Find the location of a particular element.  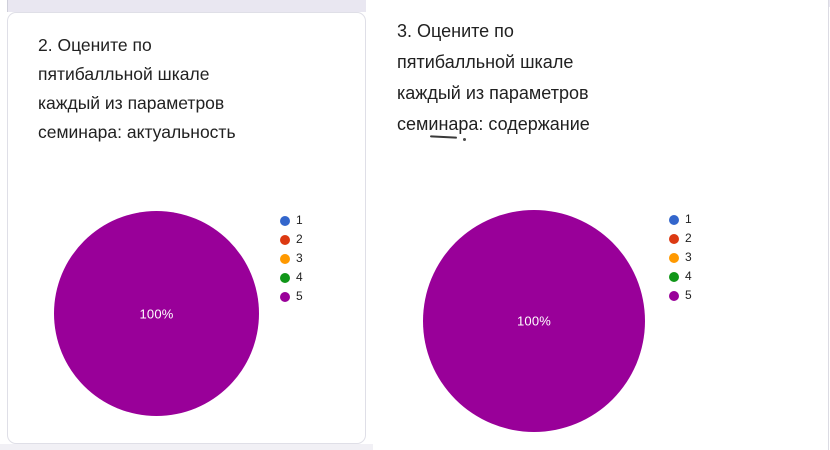

page-gap-strip-bottom is located at coordinates (186, 447).